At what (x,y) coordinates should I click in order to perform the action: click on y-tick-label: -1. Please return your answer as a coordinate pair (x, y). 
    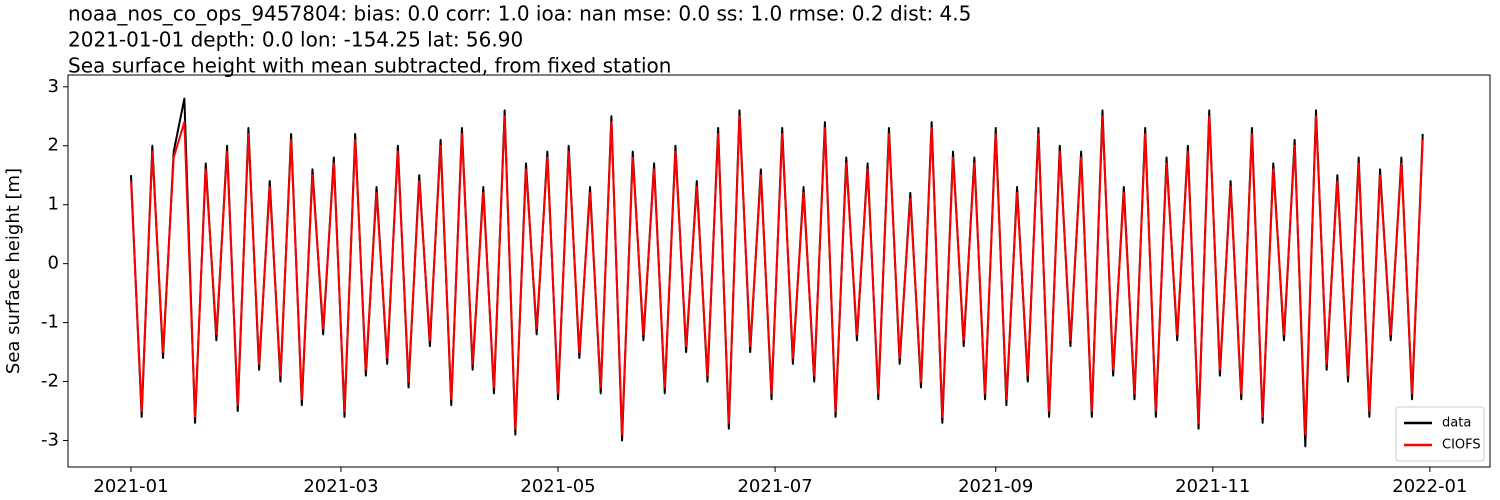
    Looking at the image, I should click on (50, 322).